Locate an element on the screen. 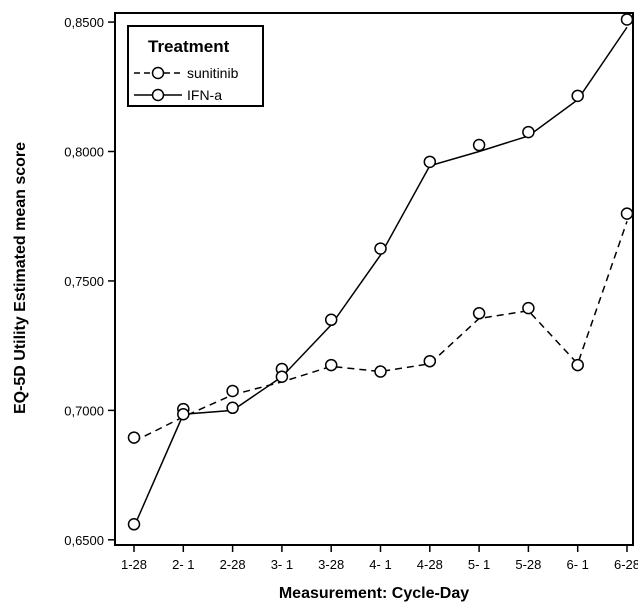  x-axis-title: Measurement: Cycle-Day is located at coordinates (374, 593).